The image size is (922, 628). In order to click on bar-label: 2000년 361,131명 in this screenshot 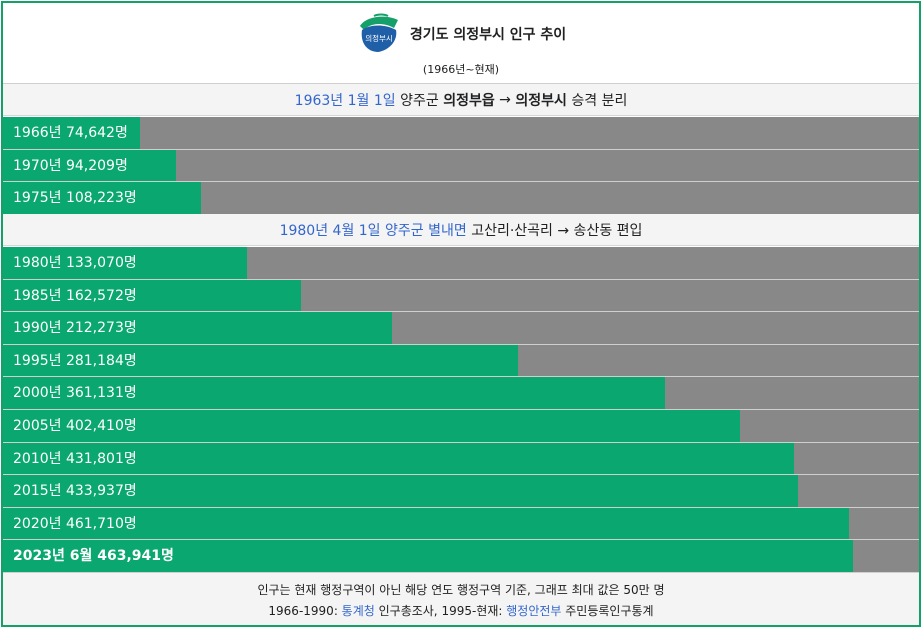, I will do `click(75, 393)`.